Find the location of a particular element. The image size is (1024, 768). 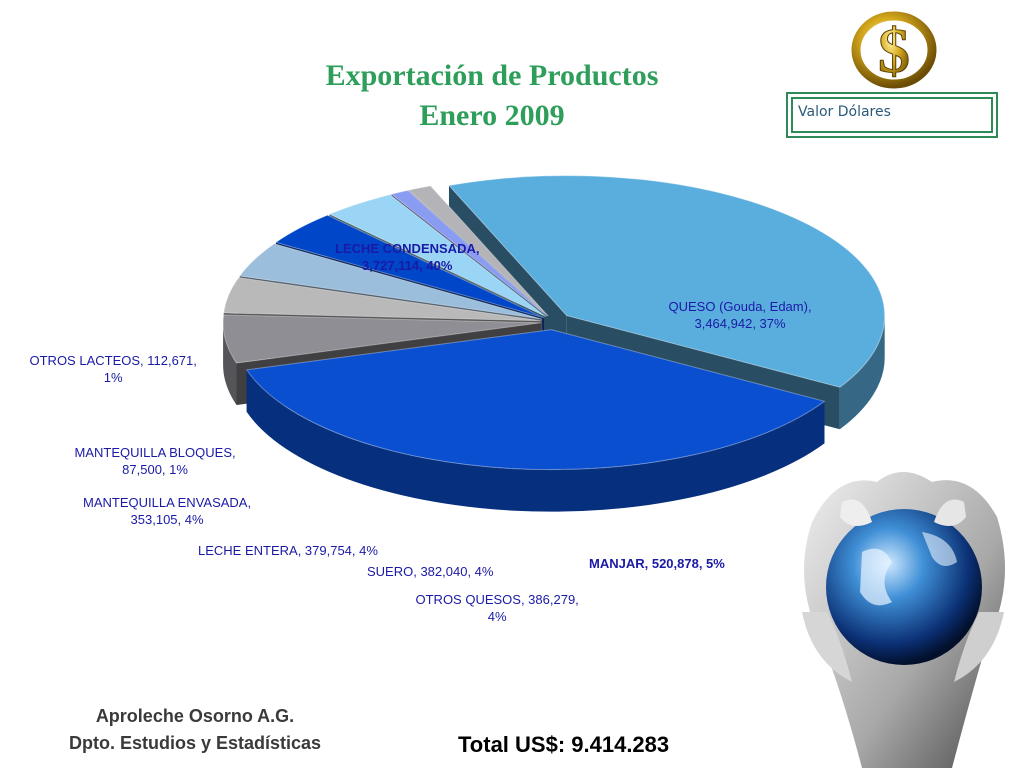

dollar-coin-icon: $ is located at coordinates (894, 50).